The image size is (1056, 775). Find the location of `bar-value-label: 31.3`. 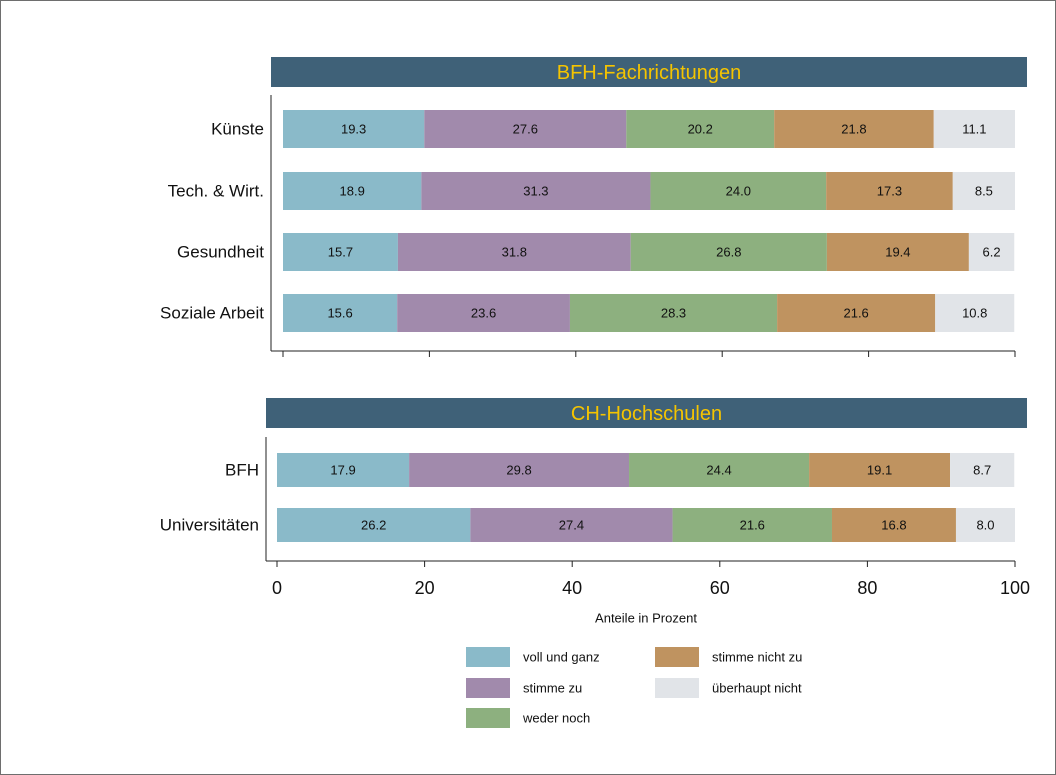

bar-value-label: 31.3 is located at coordinates (535, 191).